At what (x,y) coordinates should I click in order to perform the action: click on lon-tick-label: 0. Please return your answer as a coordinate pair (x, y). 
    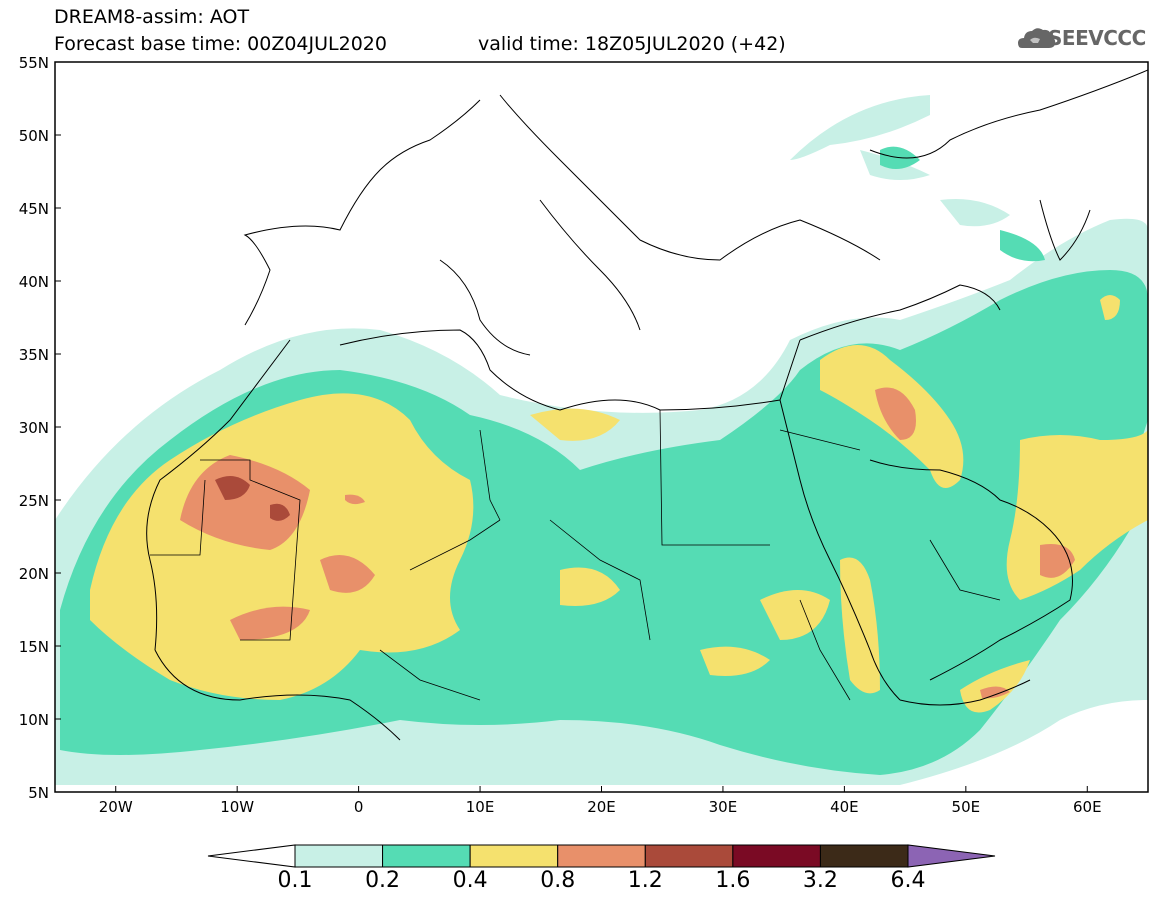
    Looking at the image, I should click on (359, 807).